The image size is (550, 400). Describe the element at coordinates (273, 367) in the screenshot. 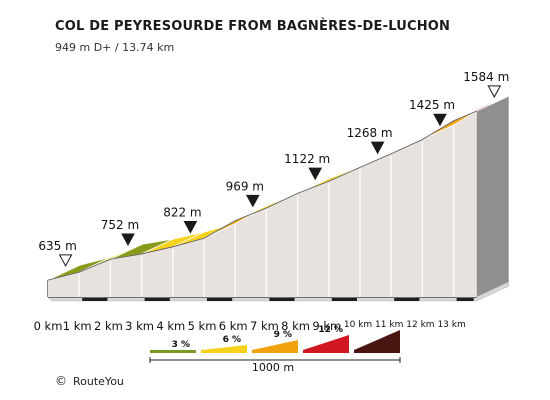

I see `scale-bar-label: 1000 m` at that location.